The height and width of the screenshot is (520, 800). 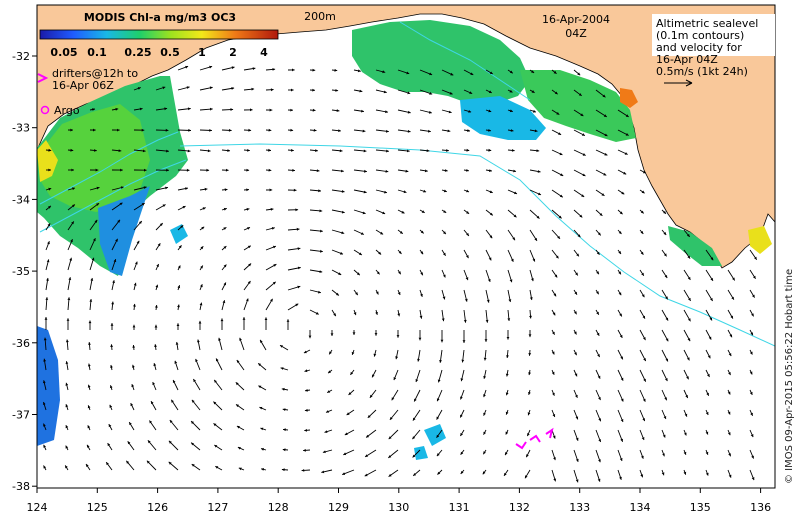 What do you see at coordinates (24, 271) in the screenshot?
I see `y-axis: -32 -33 -34 -35 -36 -37 -38` at bounding box center [24, 271].